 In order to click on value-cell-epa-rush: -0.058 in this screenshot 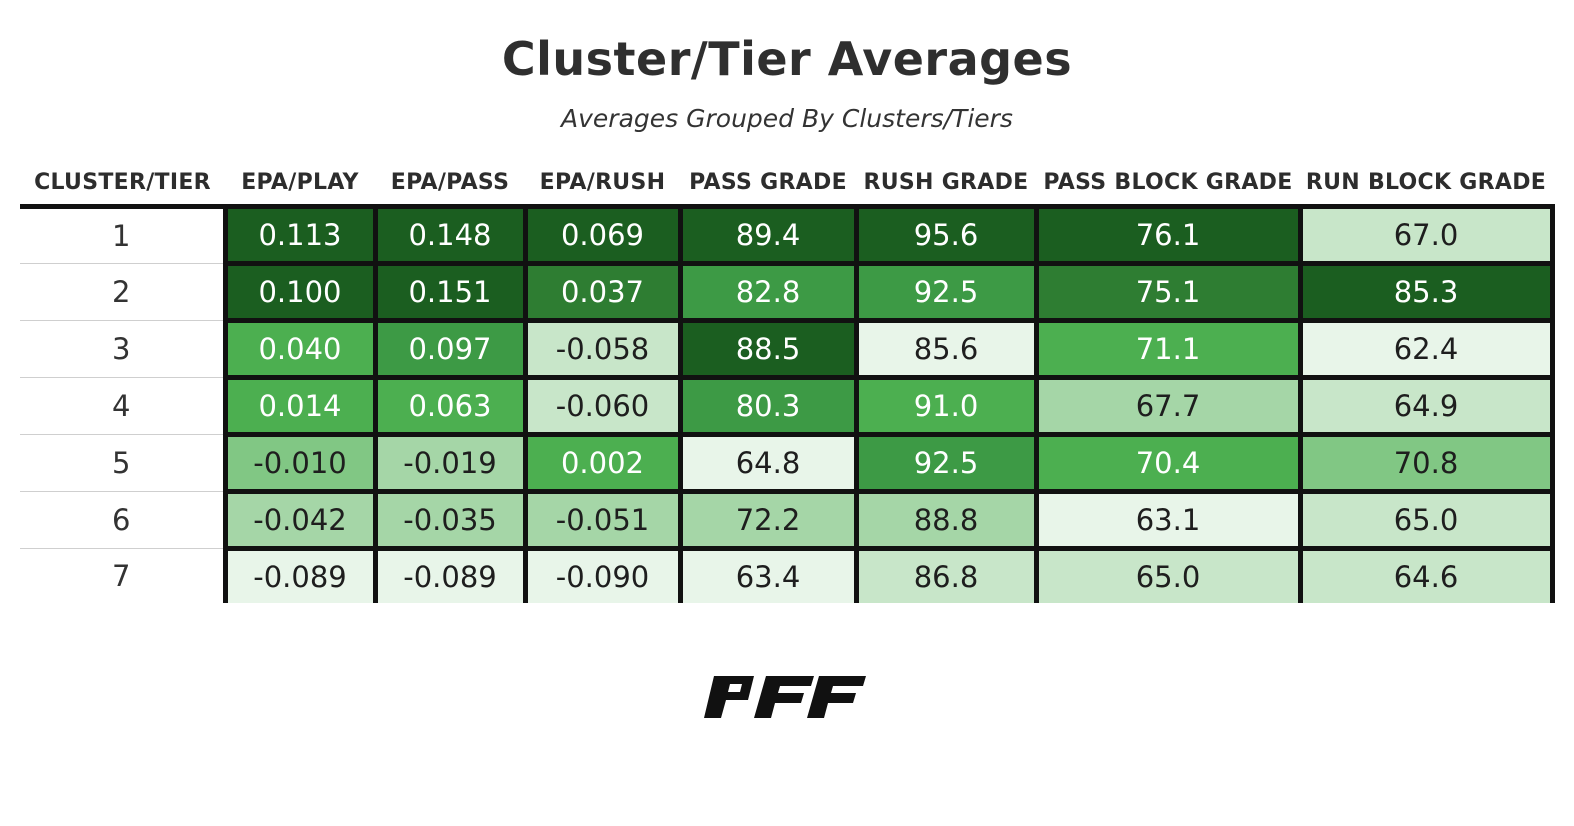, I will do `click(602, 350)`.